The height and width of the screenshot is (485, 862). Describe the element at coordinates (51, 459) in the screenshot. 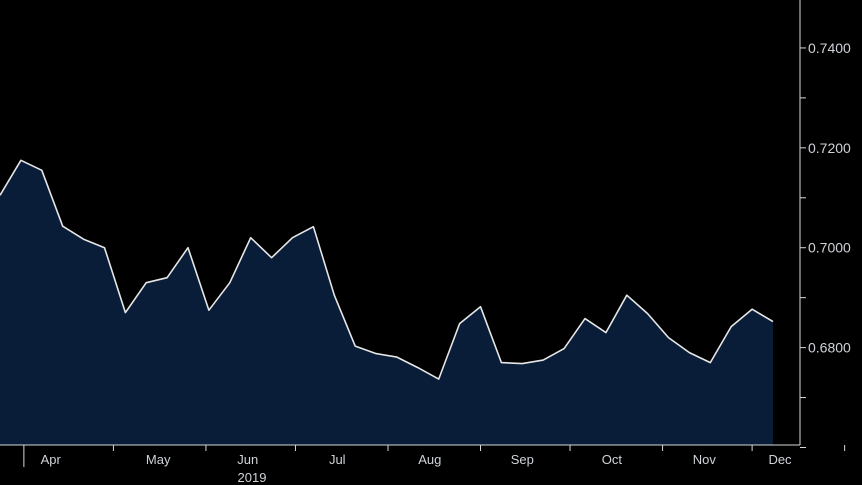

I see `x-tick-label: Apr` at that location.